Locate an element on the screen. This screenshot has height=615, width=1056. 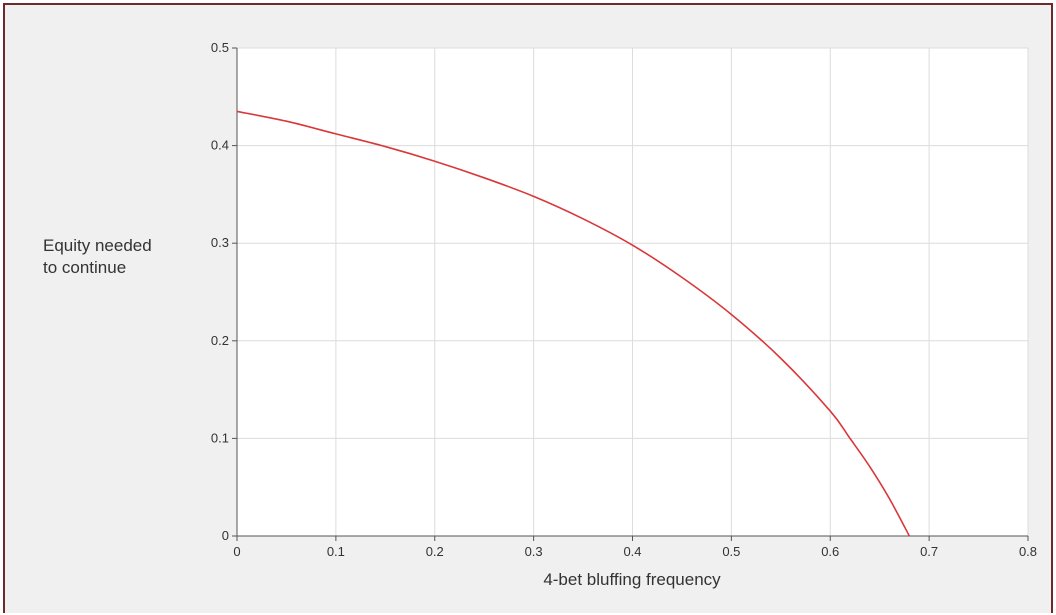
y-tick-label: 0.4 is located at coordinates (220, 145).